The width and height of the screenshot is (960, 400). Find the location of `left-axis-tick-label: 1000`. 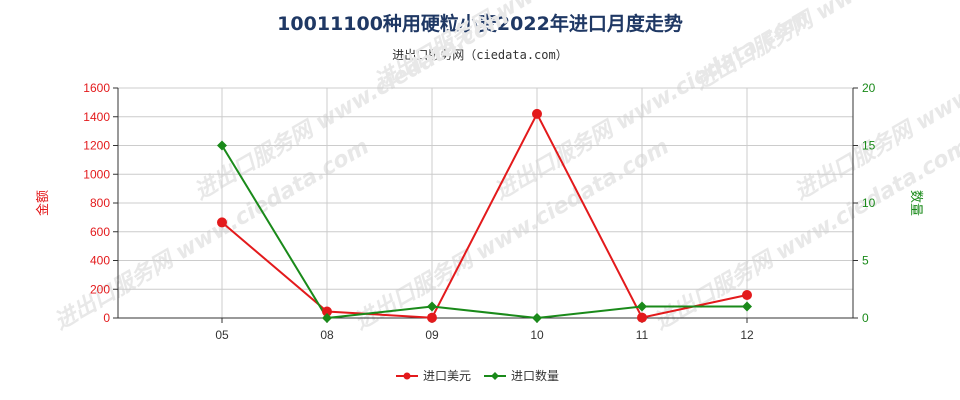

left-axis-tick-label: 1000 is located at coordinates (96, 174).